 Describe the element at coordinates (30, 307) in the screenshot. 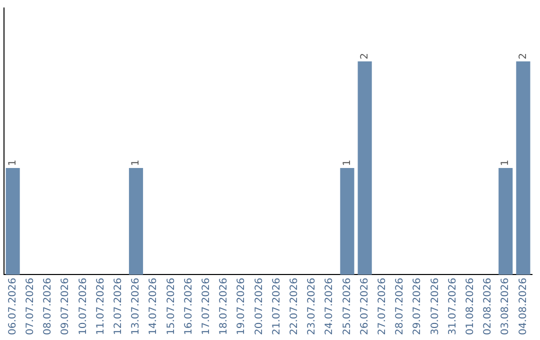

I see `x-tick-label: 07.07.2026` at that location.